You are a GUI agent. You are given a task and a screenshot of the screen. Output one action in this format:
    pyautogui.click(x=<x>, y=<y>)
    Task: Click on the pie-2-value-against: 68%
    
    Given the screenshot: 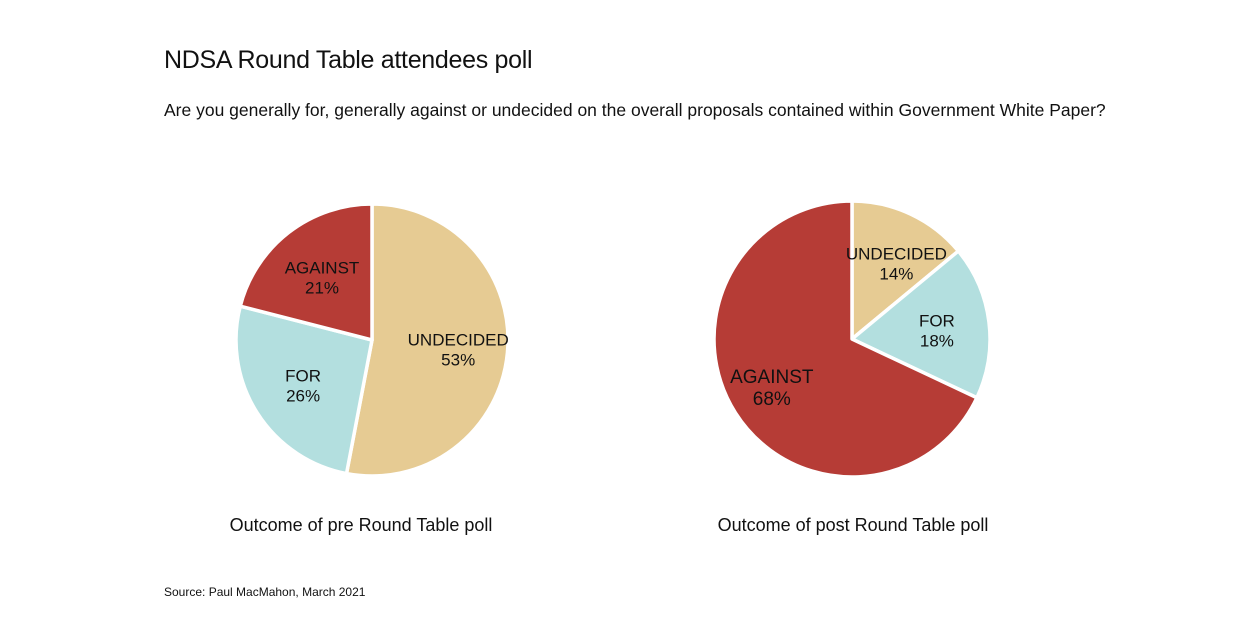 What is the action you would take?
    pyautogui.click(x=772, y=399)
    